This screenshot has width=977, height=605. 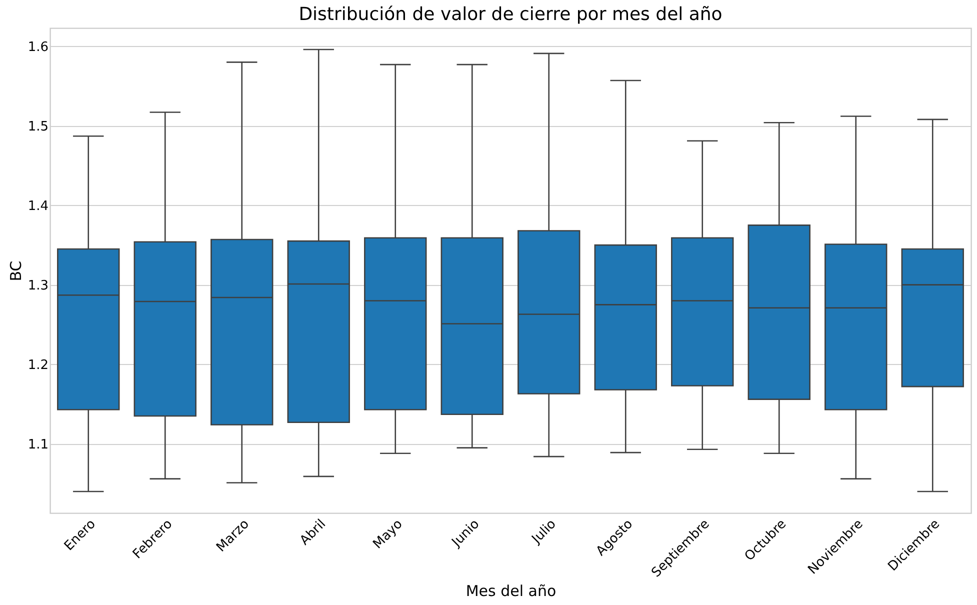 What do you see at coordinates (38, 206) in the screenshot?
I see `y-tick-label: 1.4` at bounding box center [38, 206].